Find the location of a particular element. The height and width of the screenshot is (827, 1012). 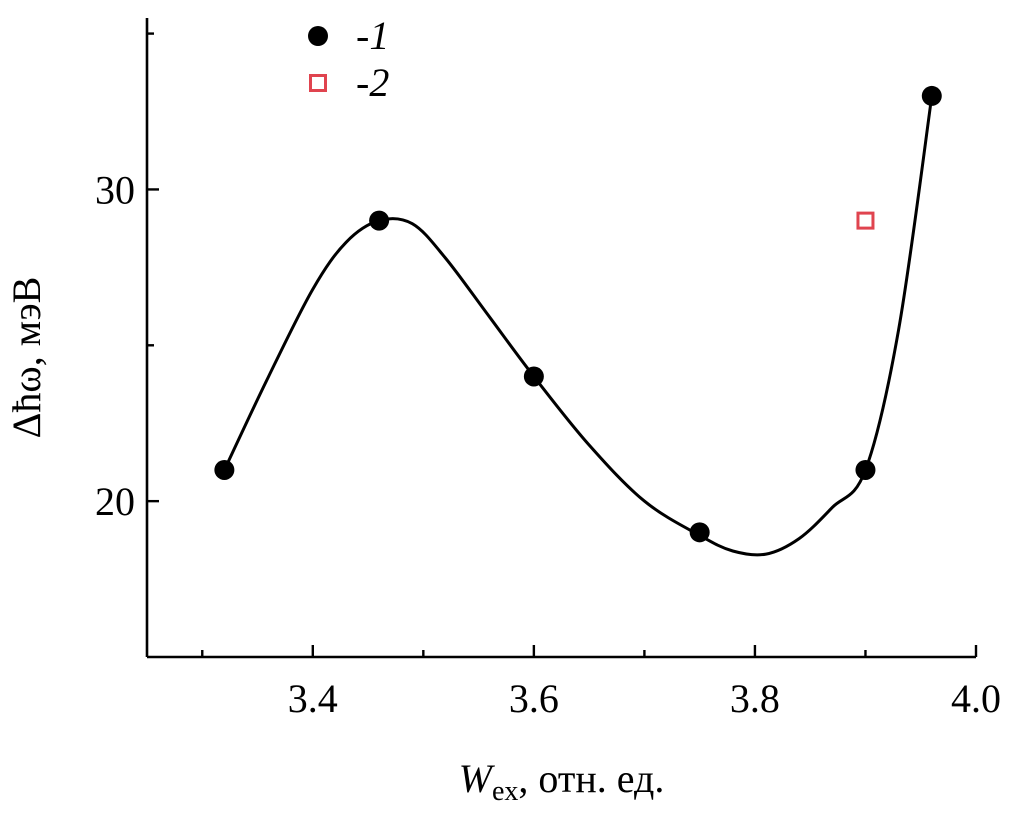

legend: -1-2 is located at coordinates (348, 59).